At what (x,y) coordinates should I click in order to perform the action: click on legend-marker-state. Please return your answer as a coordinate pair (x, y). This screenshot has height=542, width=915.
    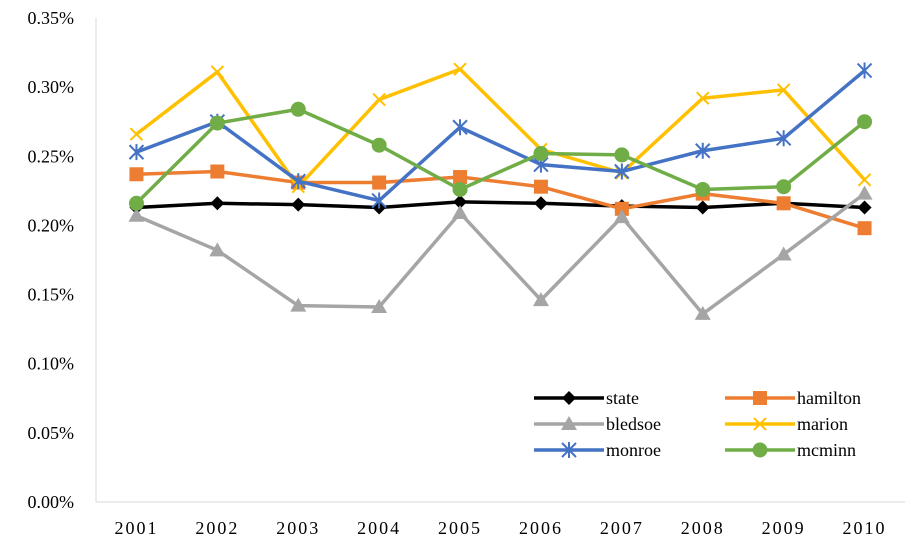
    Looking at the image, I should click on (569, 398).